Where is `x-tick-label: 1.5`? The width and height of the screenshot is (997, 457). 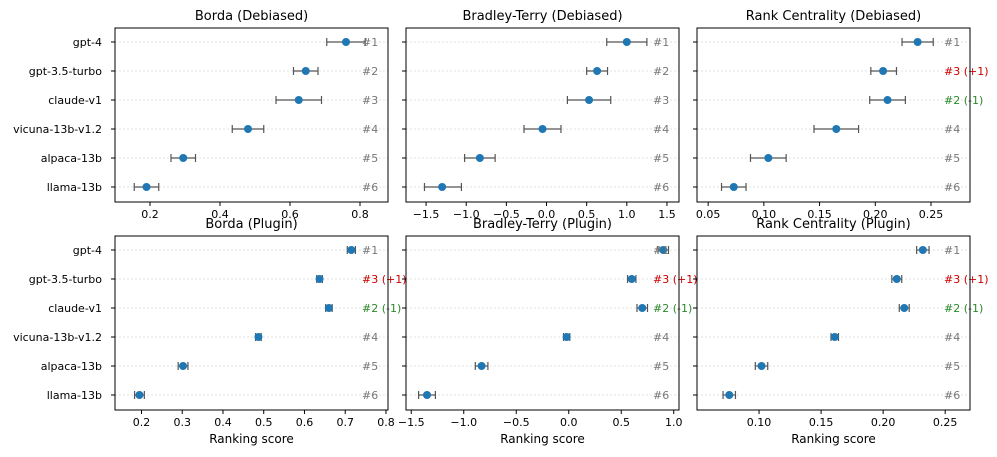 x-tick-label: 1.5 is located at coordinates (667, 214).